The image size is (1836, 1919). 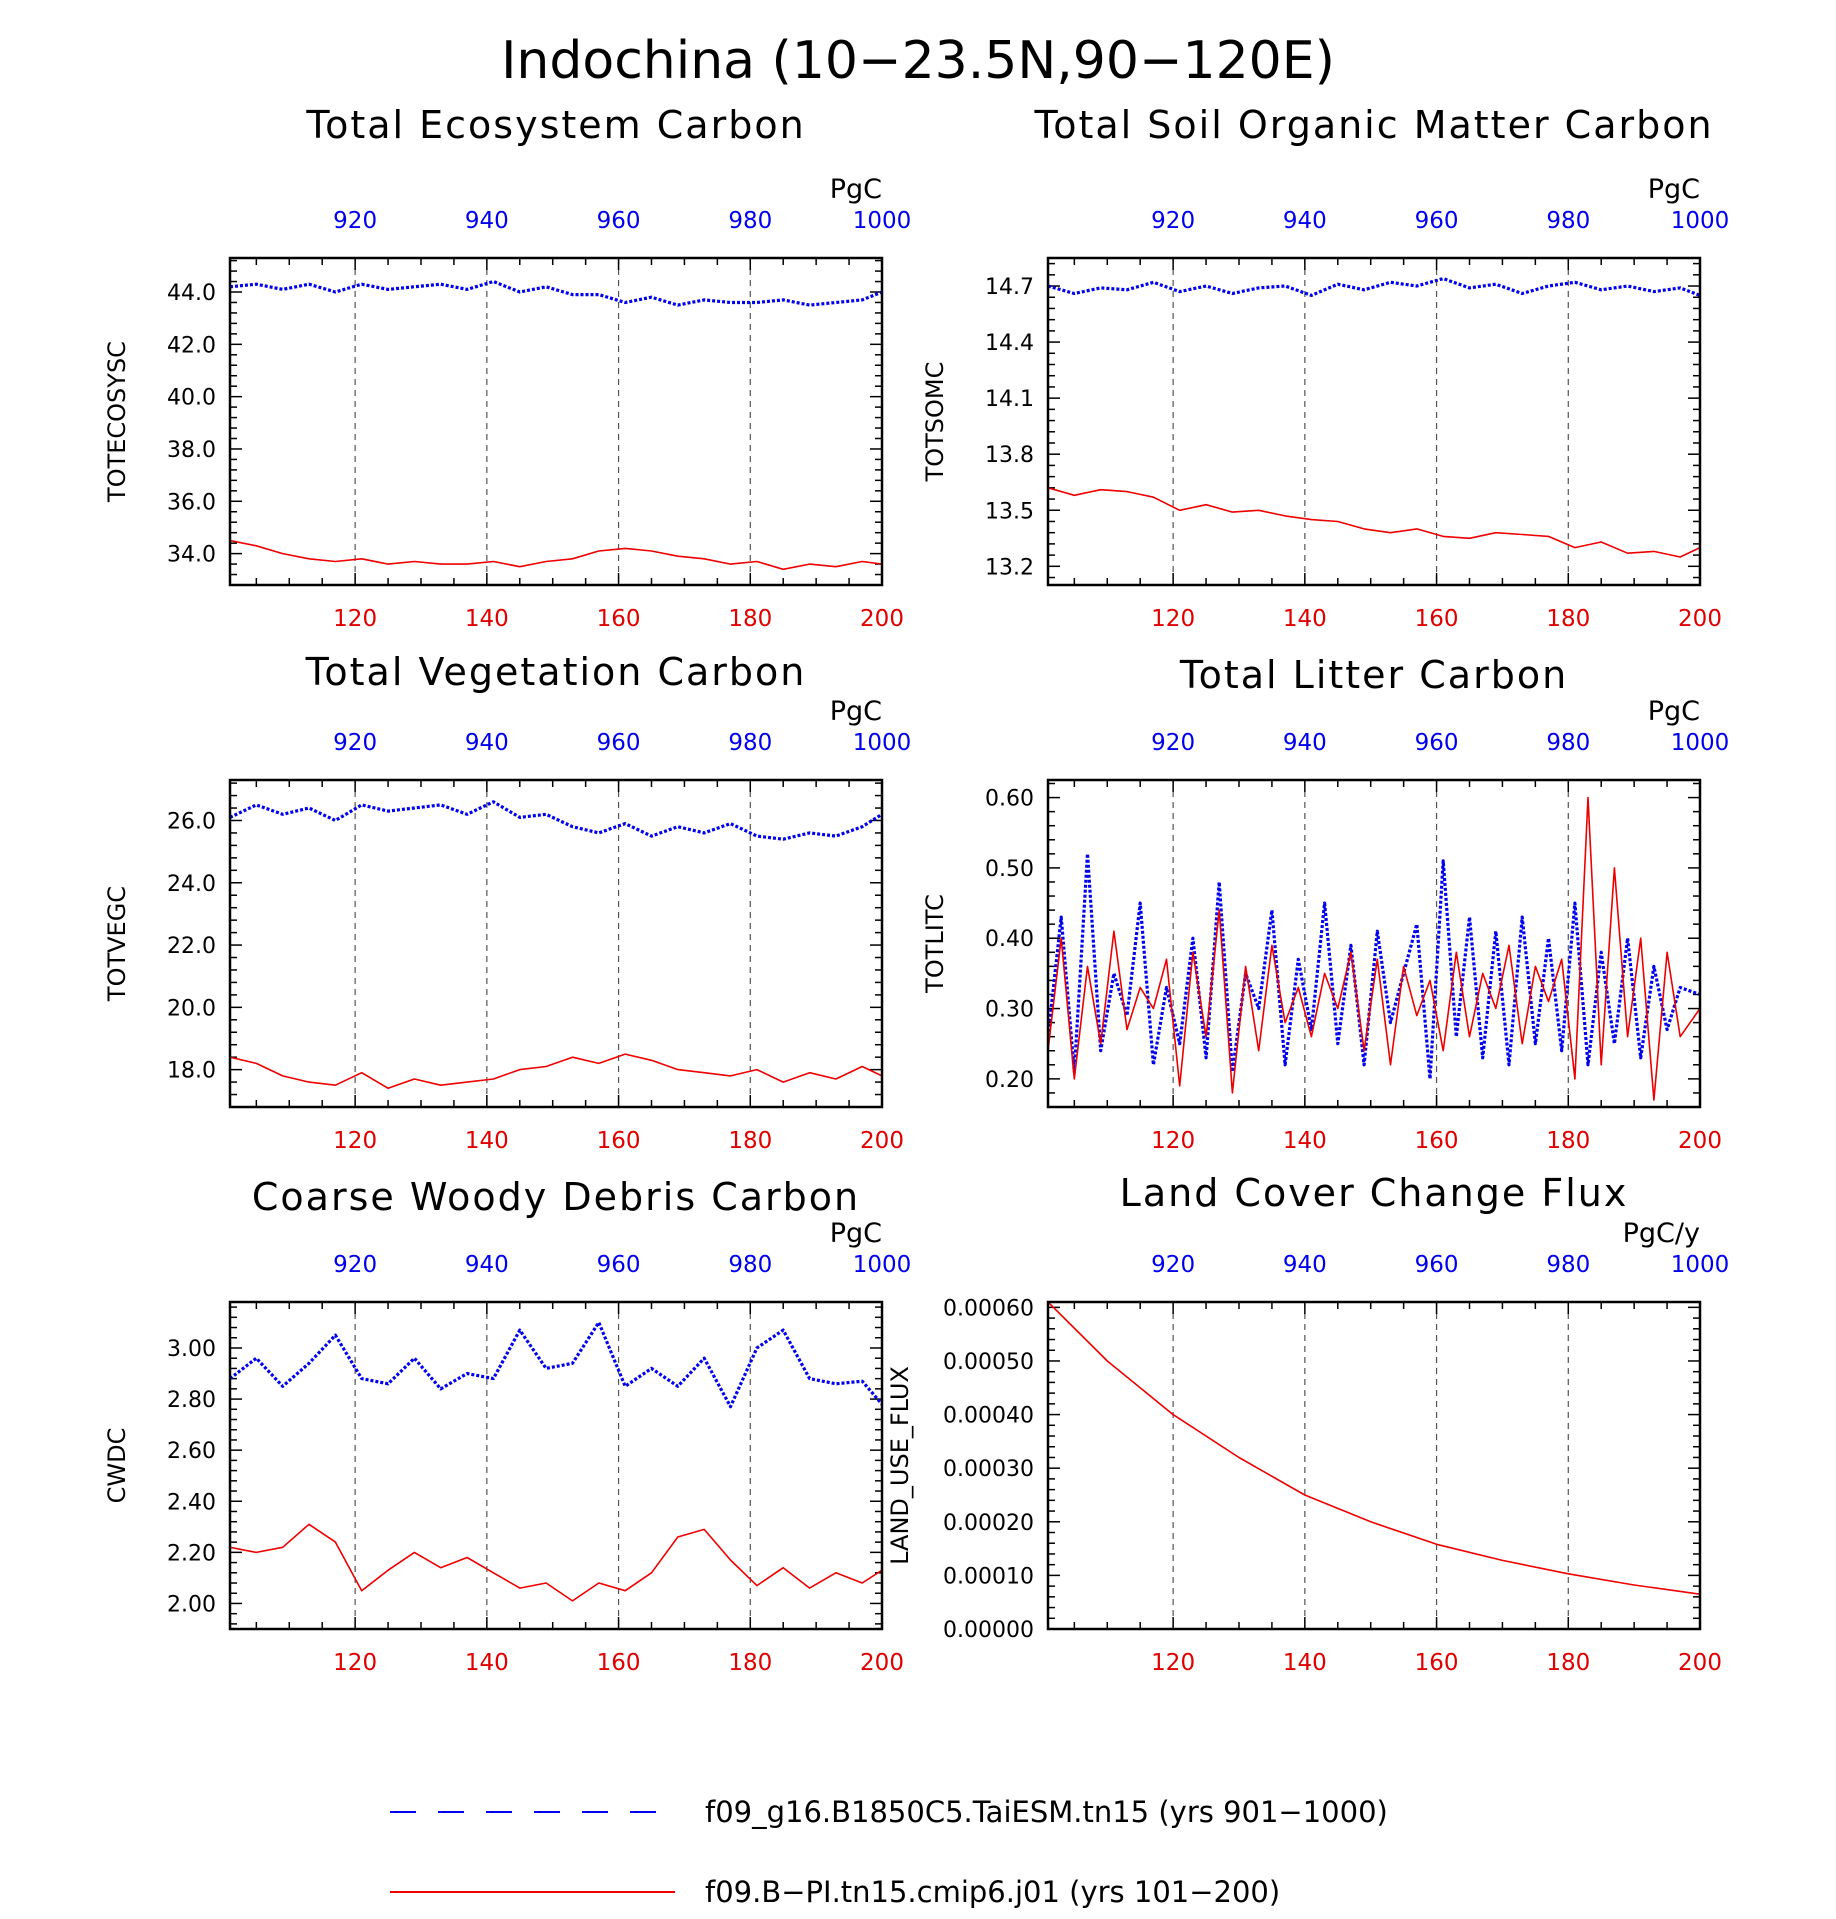 What do you see at coordinates (988, 1523) in the screenshot?
I see `y-tick-label: 0.00020` at bounding box center [988, 1523].